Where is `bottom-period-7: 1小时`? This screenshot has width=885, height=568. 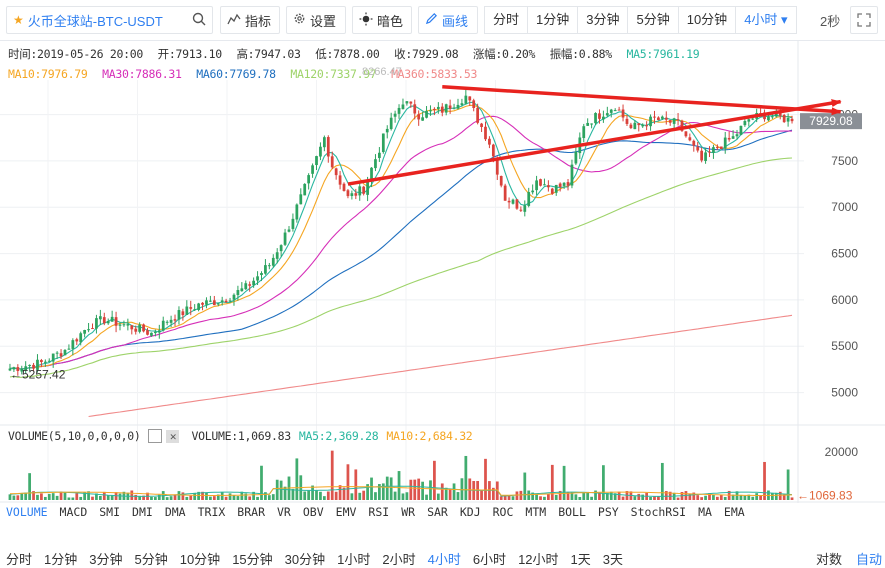 bottom-period-7: 1小时 is located at coordinates (354, 559).